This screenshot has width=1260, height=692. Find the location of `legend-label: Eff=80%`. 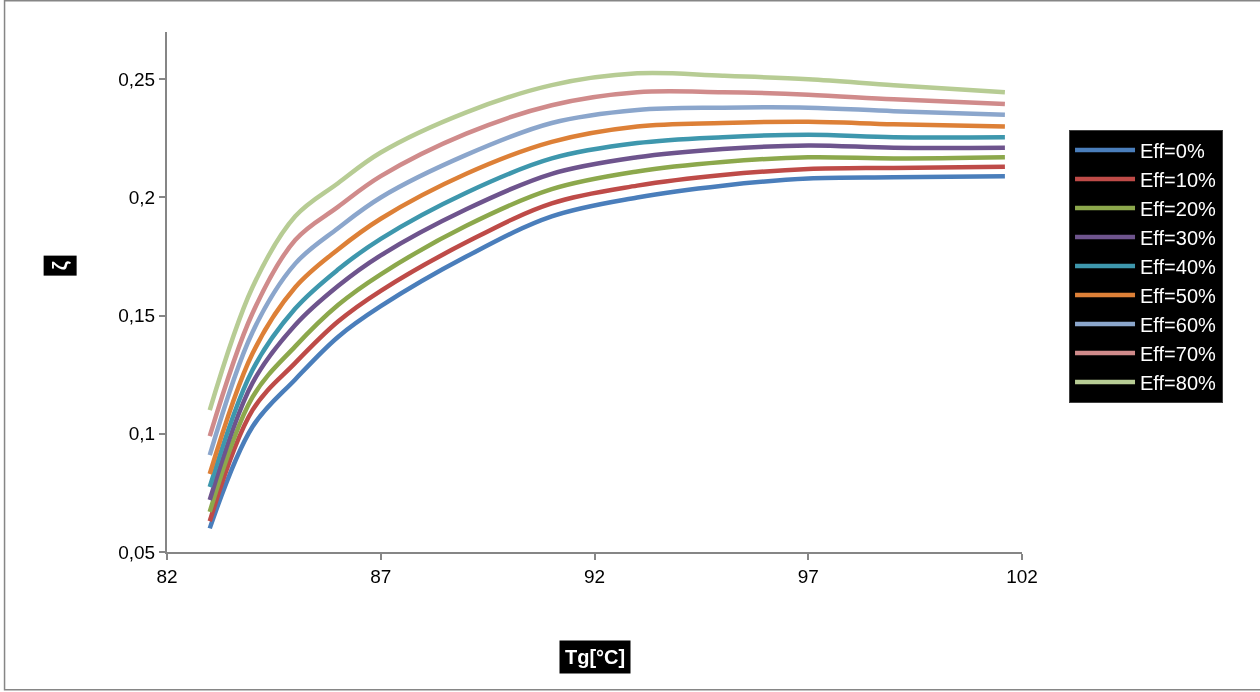

legend-label: Eff=80% is located at coordinates (1178, 382).